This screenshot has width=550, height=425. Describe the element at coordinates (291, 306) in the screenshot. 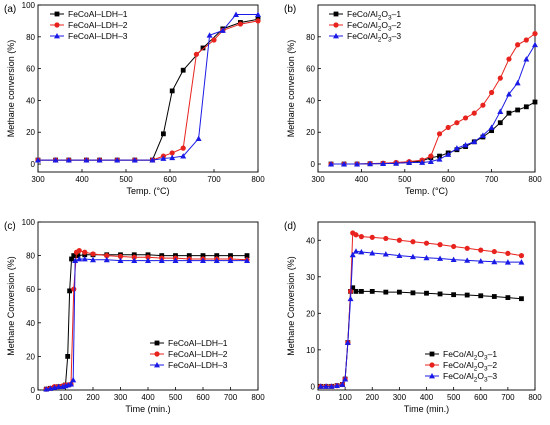

I see `y-axis-label: Methane Conversion (%)` at that location.